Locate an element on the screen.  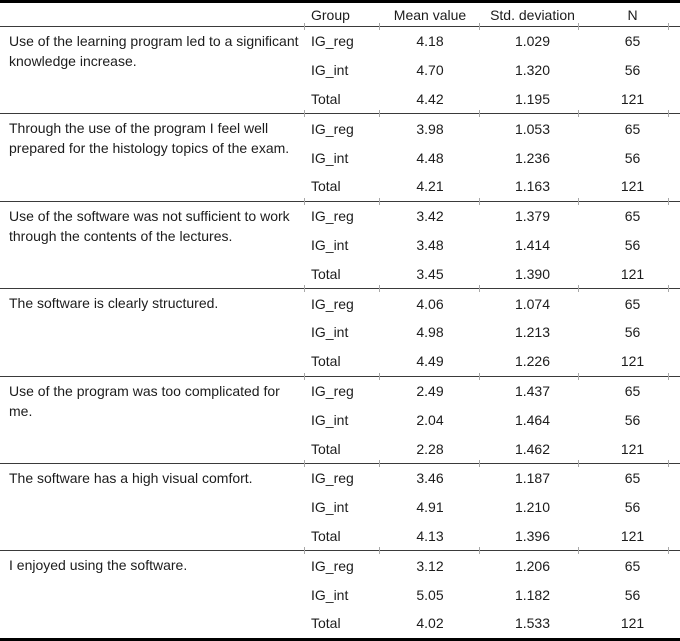
mean-cell: 2.28 is located at coordinates (430, 448).